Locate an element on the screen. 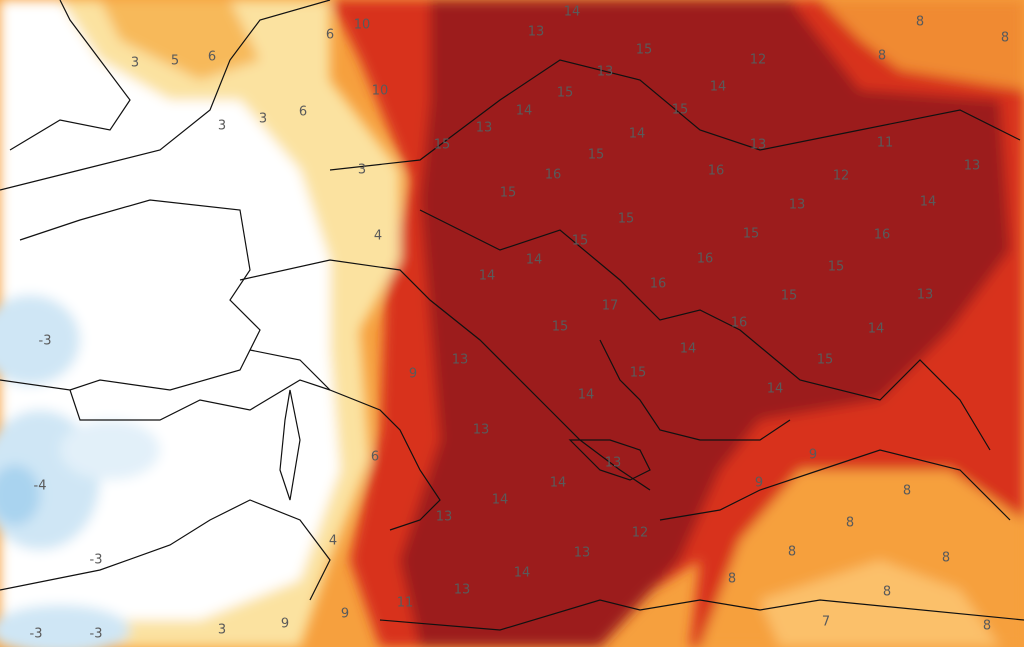  orange-ne is located at coordinates (922, 45).